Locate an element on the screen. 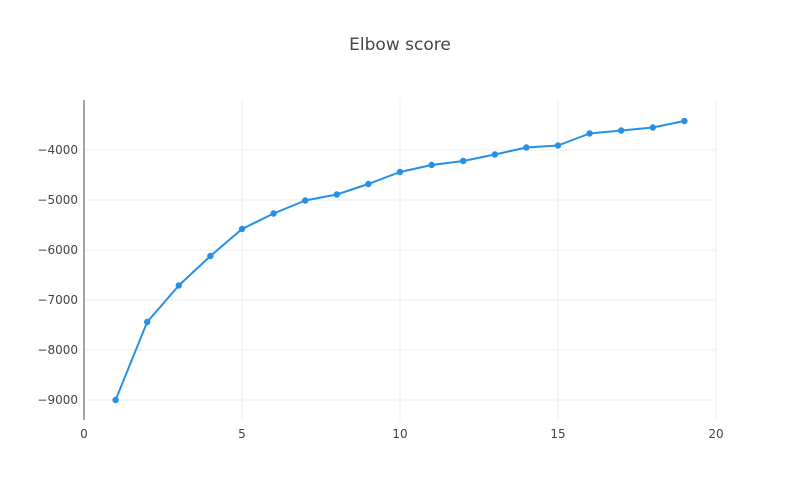 This screenshot has height=500, width=800. chart-title: Elbow score is located at coordinates (400, 45).